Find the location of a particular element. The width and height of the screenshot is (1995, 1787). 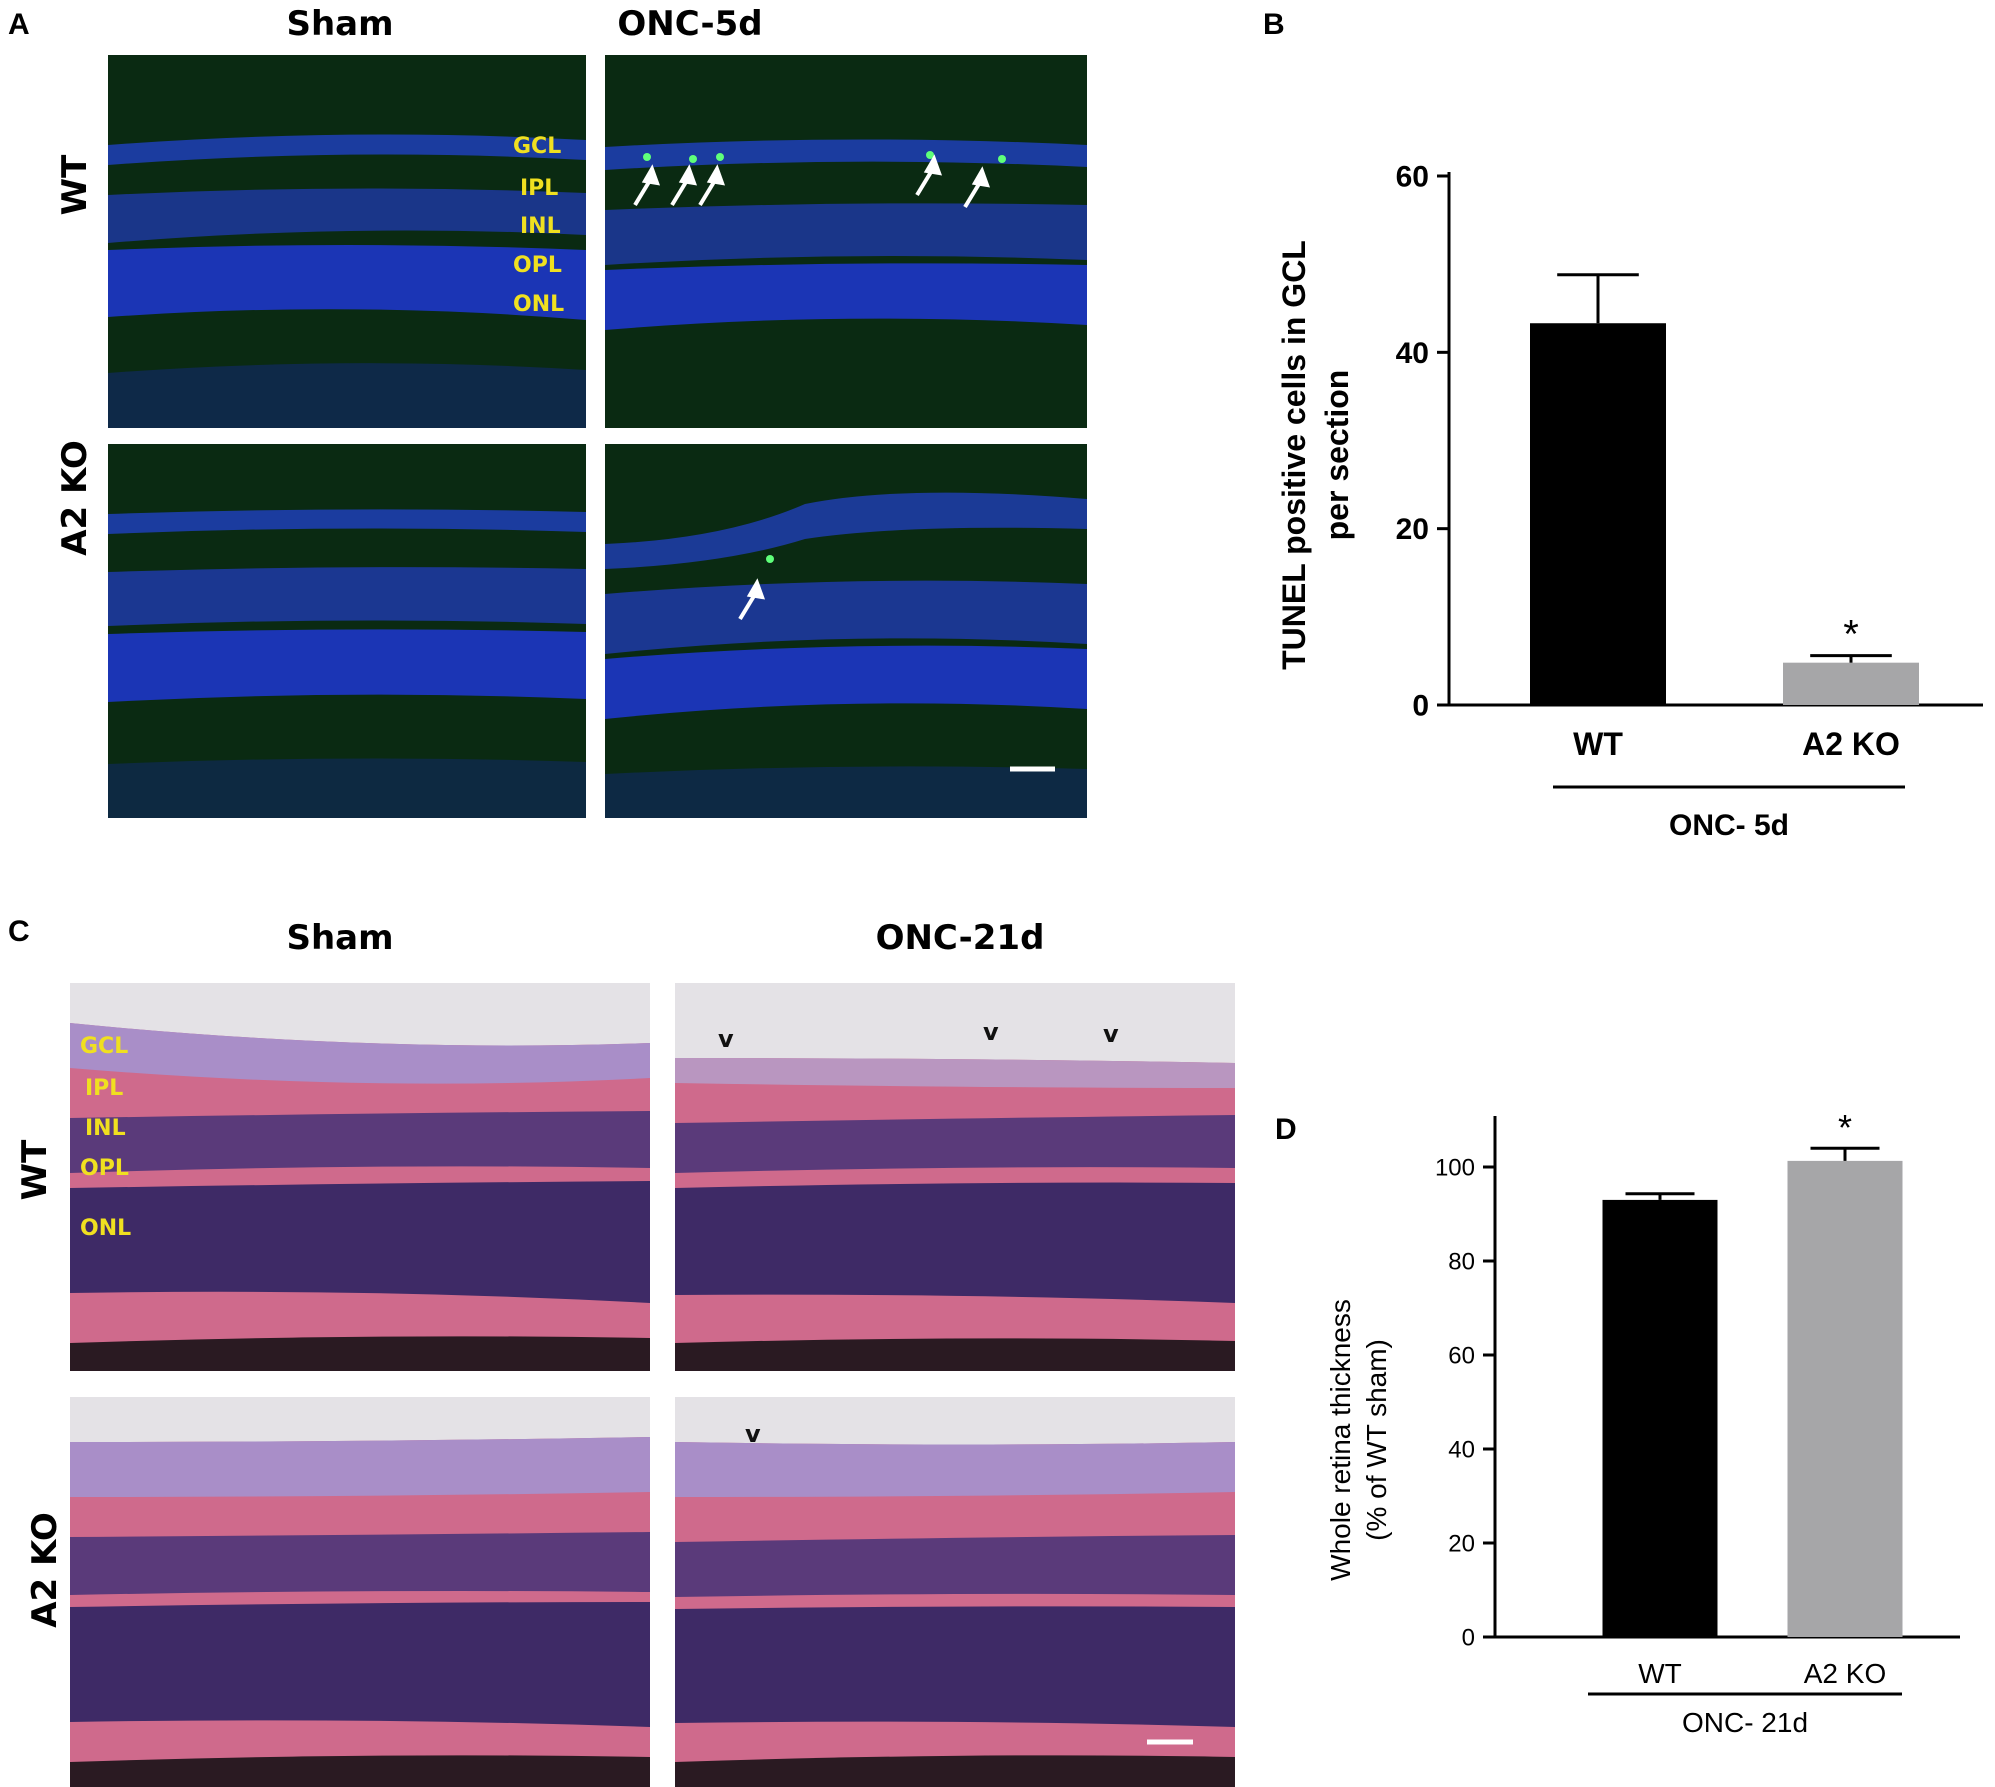

panel-c-label-ipl: IPL is located at coordinates (104, 1088).